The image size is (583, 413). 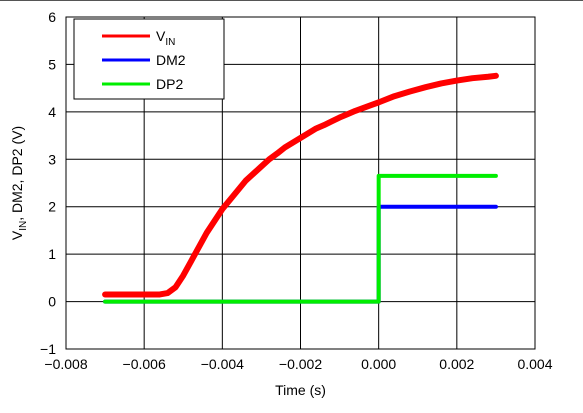 I want to click on y-tick-label: 0, so click(x=52, y=302).